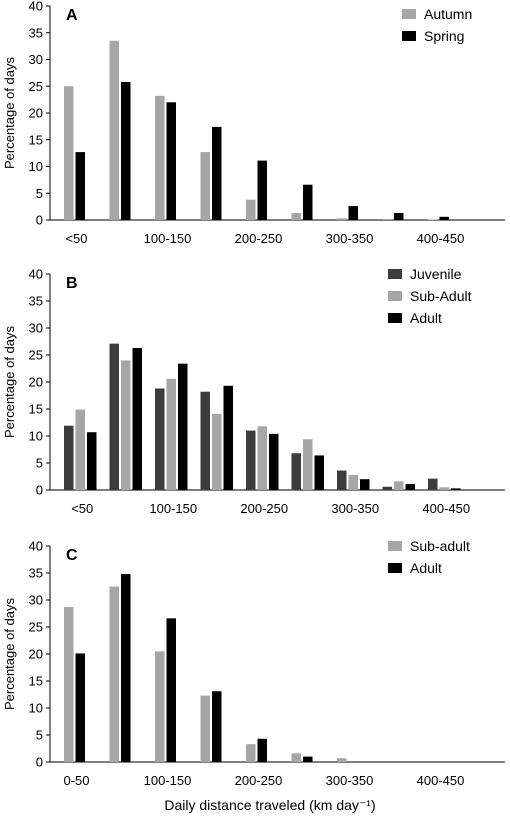 This screenshot has height=818, width=510. I want to click on legend-label: Sub-adult, so click(440, 546).